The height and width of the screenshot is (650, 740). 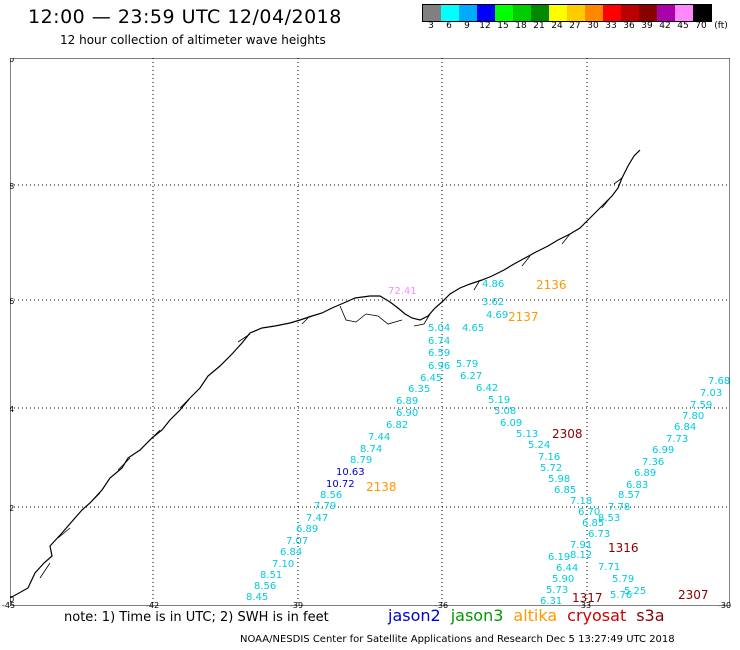 What do you see at coordinates (581, 545) in the screenshot?
I see `track-a-value: 7.91` at bounding box center [581, 545].